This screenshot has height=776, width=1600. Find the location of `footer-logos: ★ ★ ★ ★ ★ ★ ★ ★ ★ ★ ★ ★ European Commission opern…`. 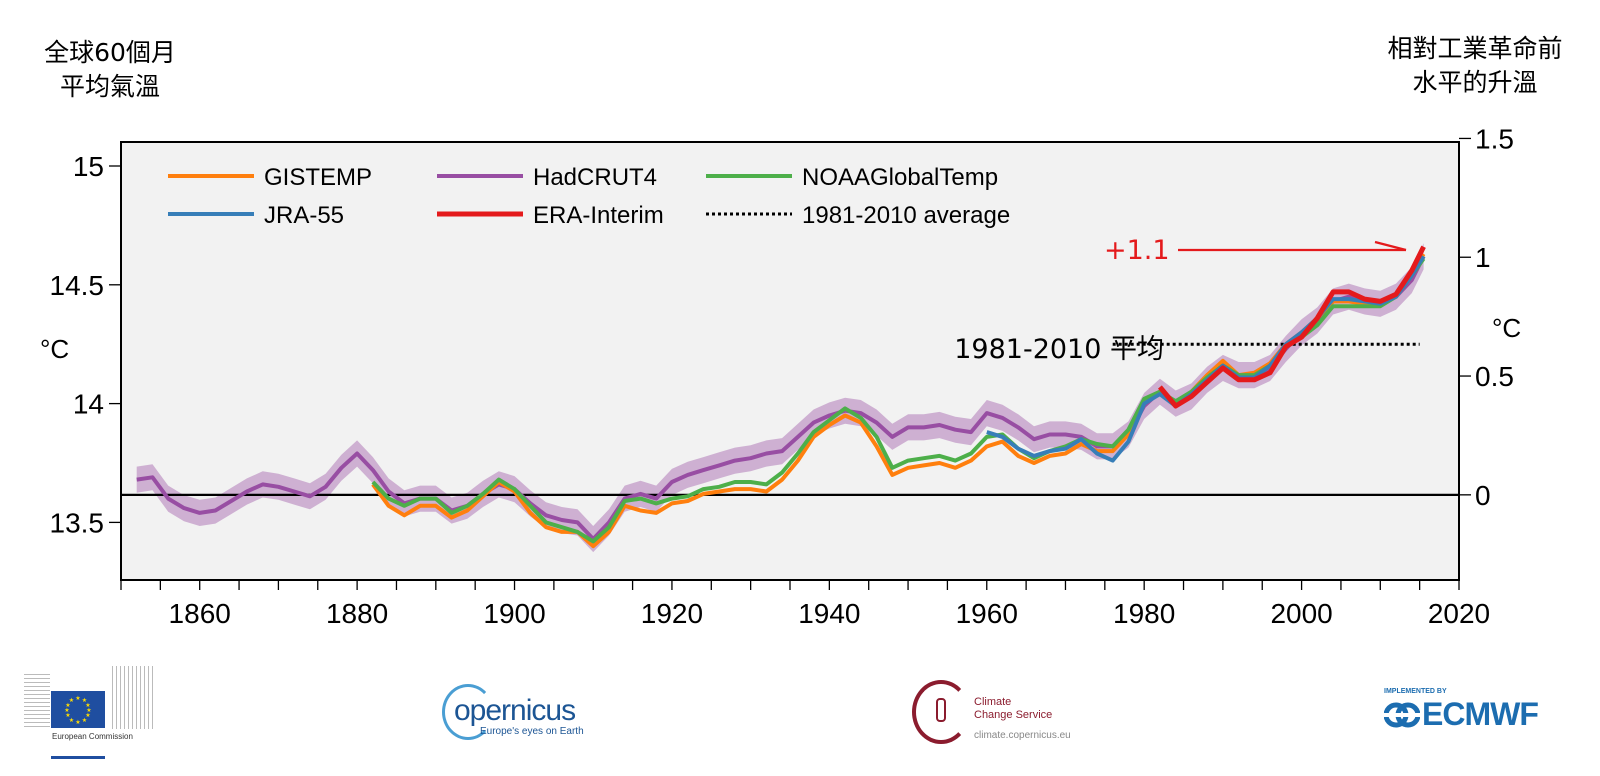

footer-logos: ★ ★ ★ ★ ★ ★ ★ ★ ★ ★ ★ ★ European Commission opern… is located at coordinates (800, 718).